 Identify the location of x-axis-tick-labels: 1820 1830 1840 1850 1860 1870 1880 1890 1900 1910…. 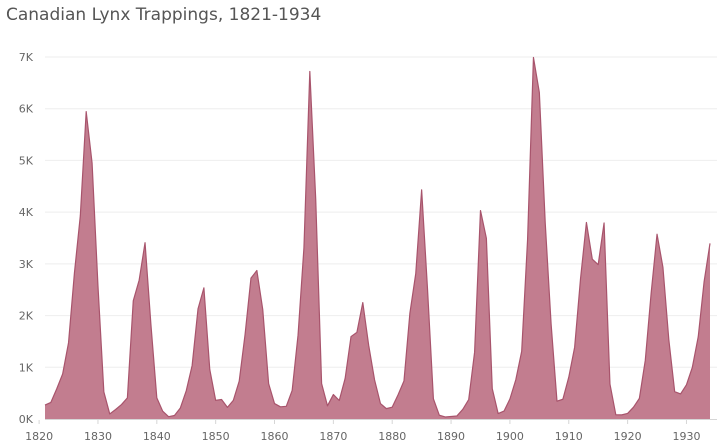
(362, 436).